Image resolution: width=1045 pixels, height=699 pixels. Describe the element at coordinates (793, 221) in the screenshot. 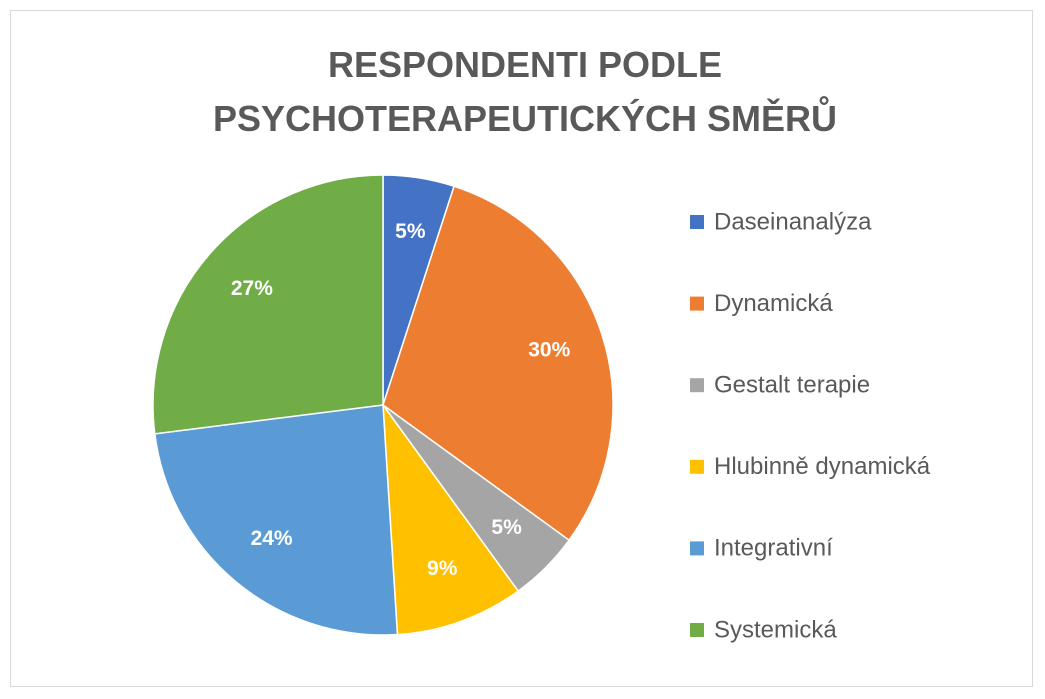

I see `legend-label: Daseinanalýza` at that location.